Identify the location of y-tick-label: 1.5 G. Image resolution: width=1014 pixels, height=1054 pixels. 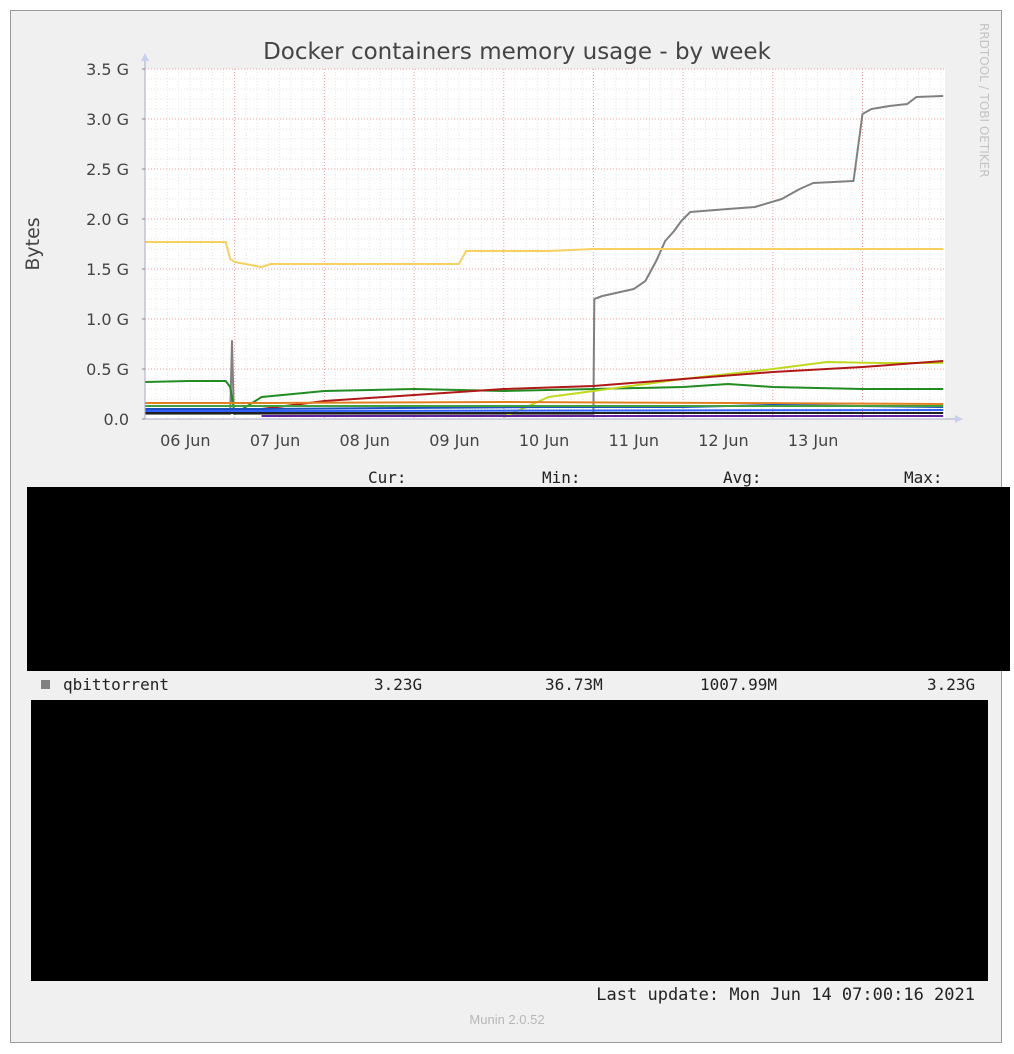
(107, 269).